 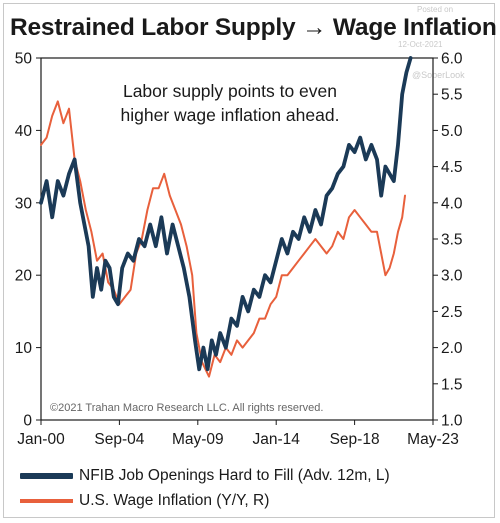 What do you see at coordinates (198, 439) in the screenshot?
I see `x-tick-label-2: May-09` at bounding box center [198, 439].